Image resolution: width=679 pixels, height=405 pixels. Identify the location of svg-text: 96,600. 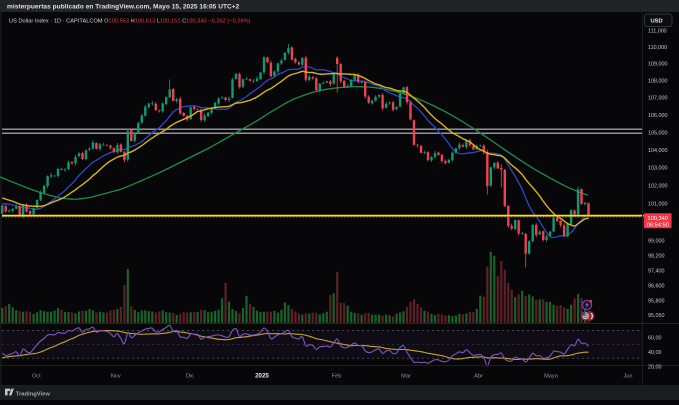
(656, 286).